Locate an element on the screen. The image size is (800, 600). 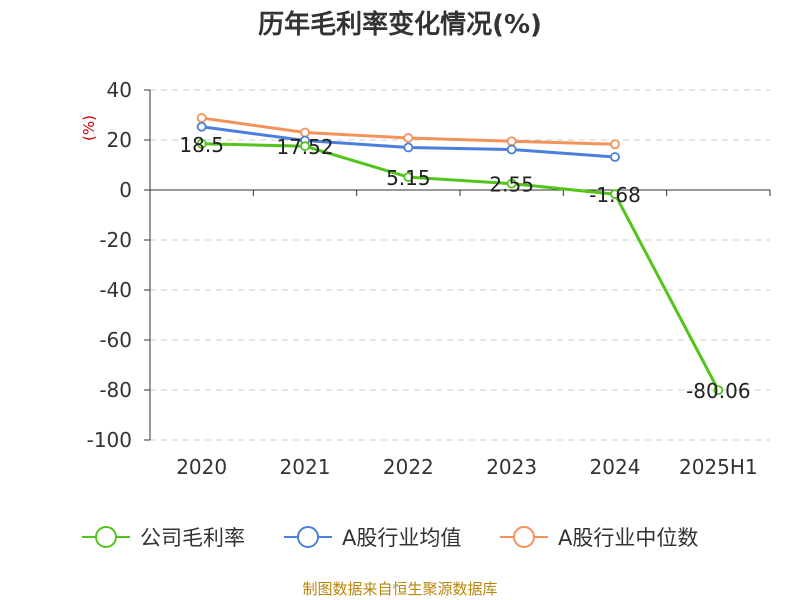
x-tick-label: 2025H1 is located at coordinates (718, 467).